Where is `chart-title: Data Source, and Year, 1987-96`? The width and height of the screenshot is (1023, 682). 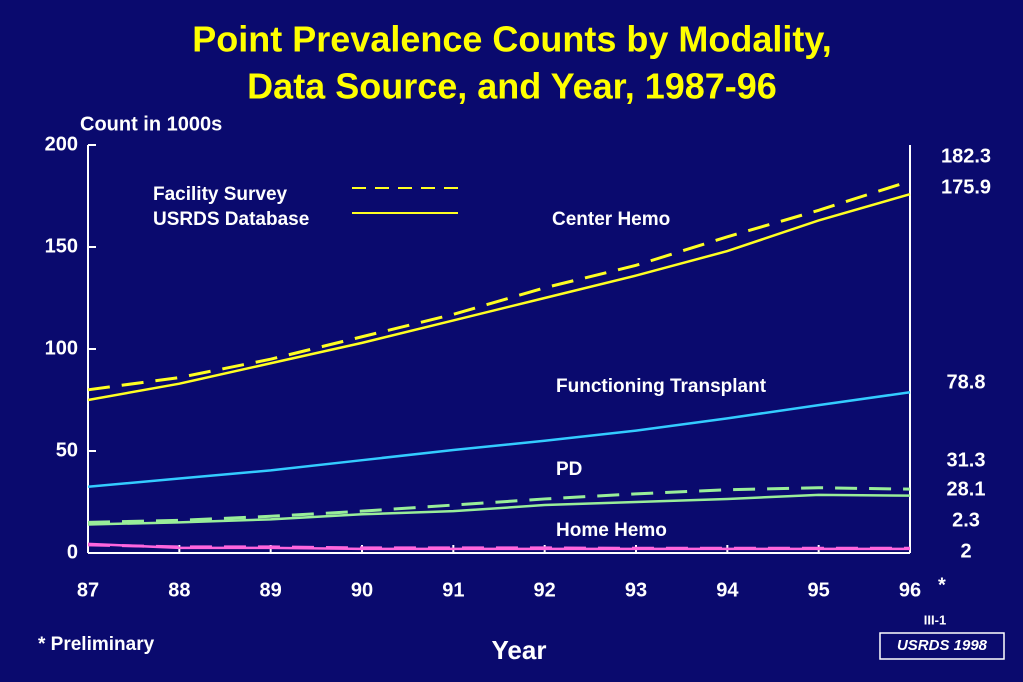 chart-title: Data Source, and Year, 1987-96 is located at coordinates (512, 86).